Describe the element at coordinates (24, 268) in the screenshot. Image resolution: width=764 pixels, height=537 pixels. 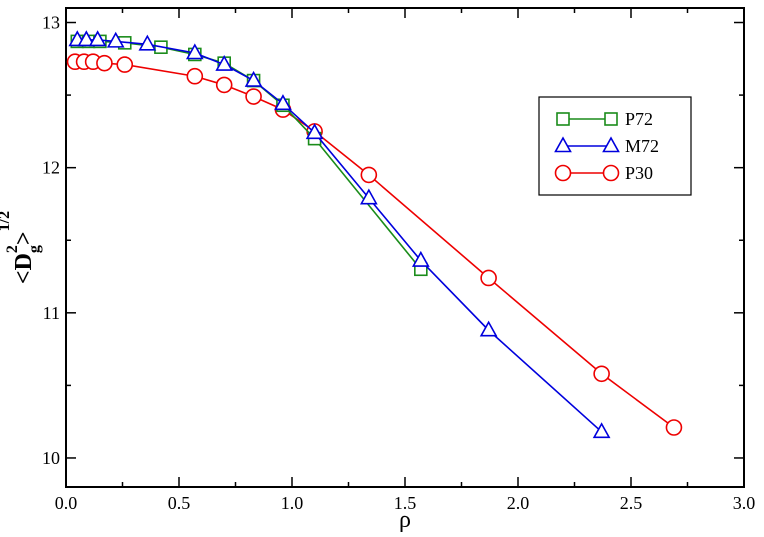
I see `y-axis-title-base: <D` at that location.